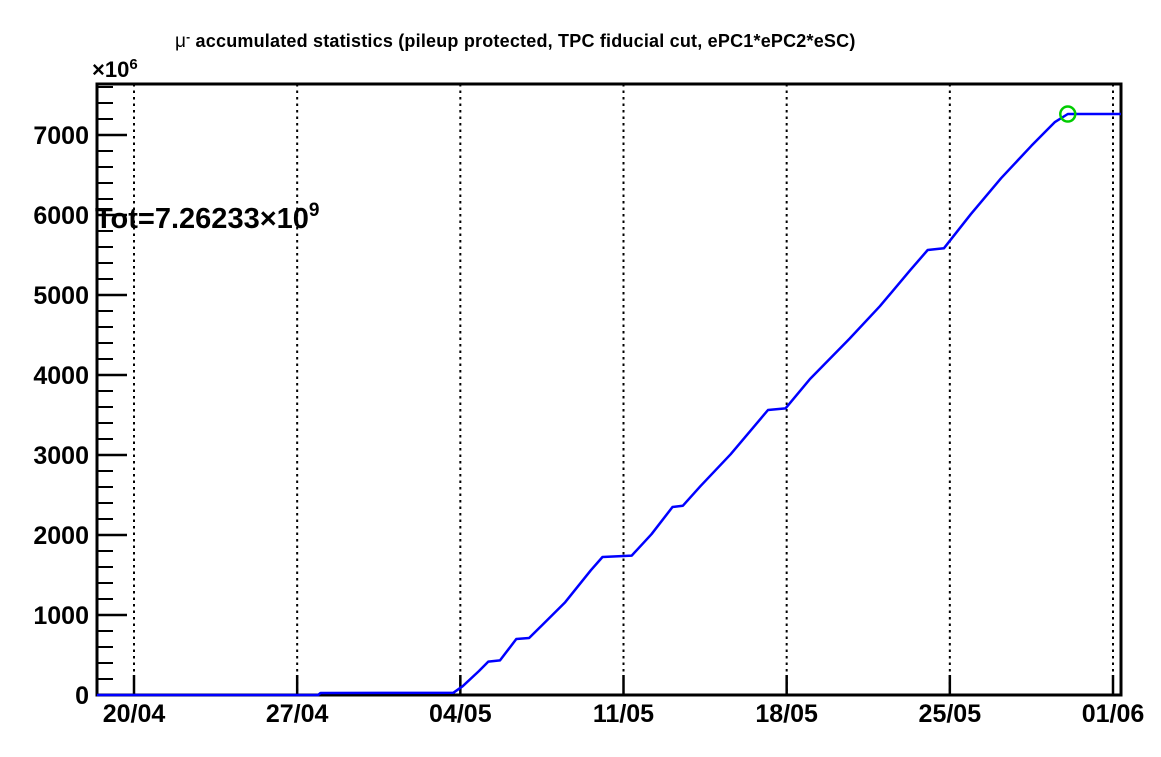 The width and height of the screenshot is (1161, 757). I want to click on x-tick-label: 18/05, so click(786, 714).